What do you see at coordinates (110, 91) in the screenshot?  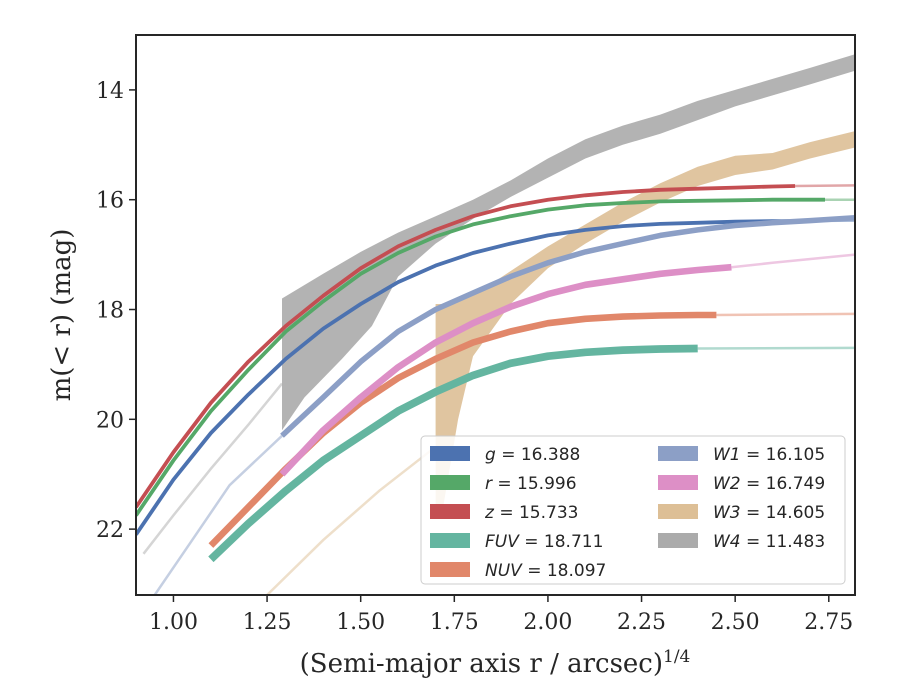 I see `y-tick-label: 14` at bounding box center [110, 91].